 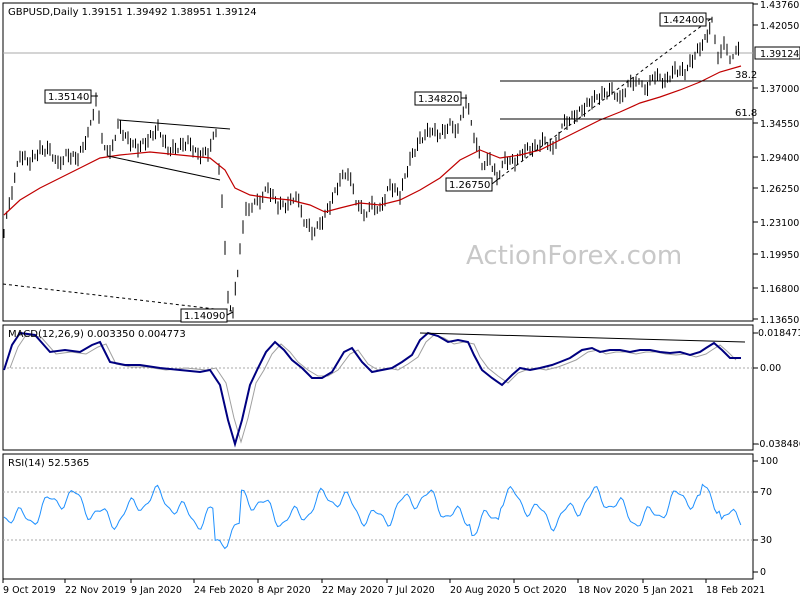 What do you see at coordinates (372, 516) in the screenshot?
I see `rsi-line` at bounding box center [372, 516].